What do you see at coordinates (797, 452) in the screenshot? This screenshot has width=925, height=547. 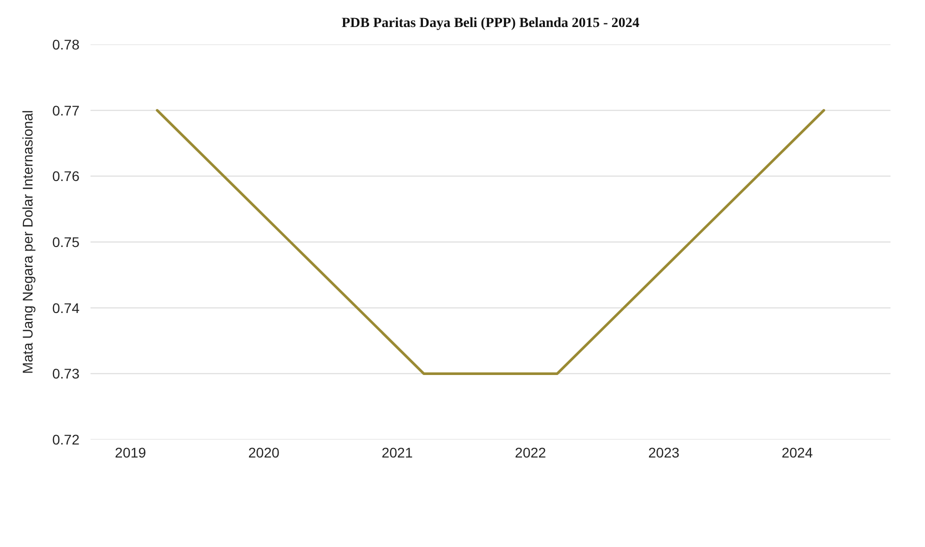 I see `x-tick-label: 2024` at bounding box center [797, 452].